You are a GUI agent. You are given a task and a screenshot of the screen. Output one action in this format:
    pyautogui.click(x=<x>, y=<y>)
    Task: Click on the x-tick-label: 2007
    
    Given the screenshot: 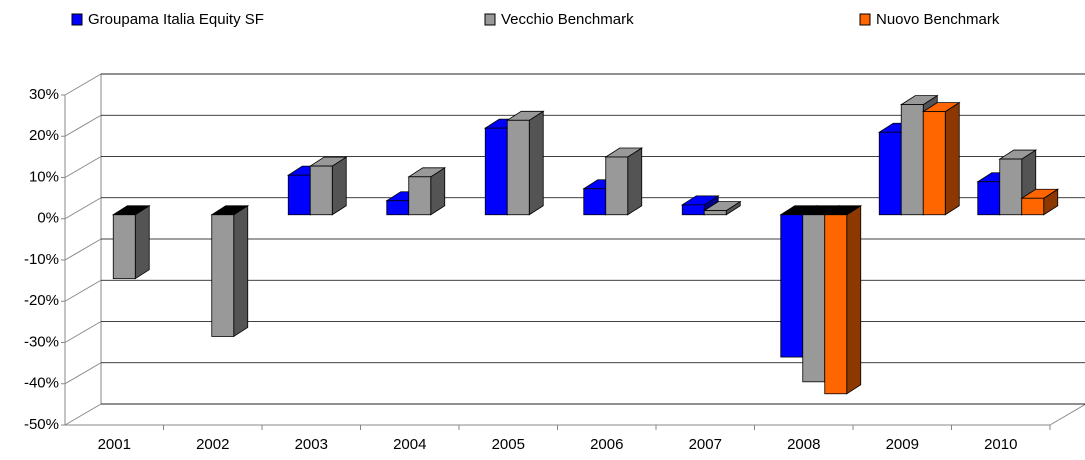 What is the action you would take?
    pyautogui.click(x=705, y=444)
    